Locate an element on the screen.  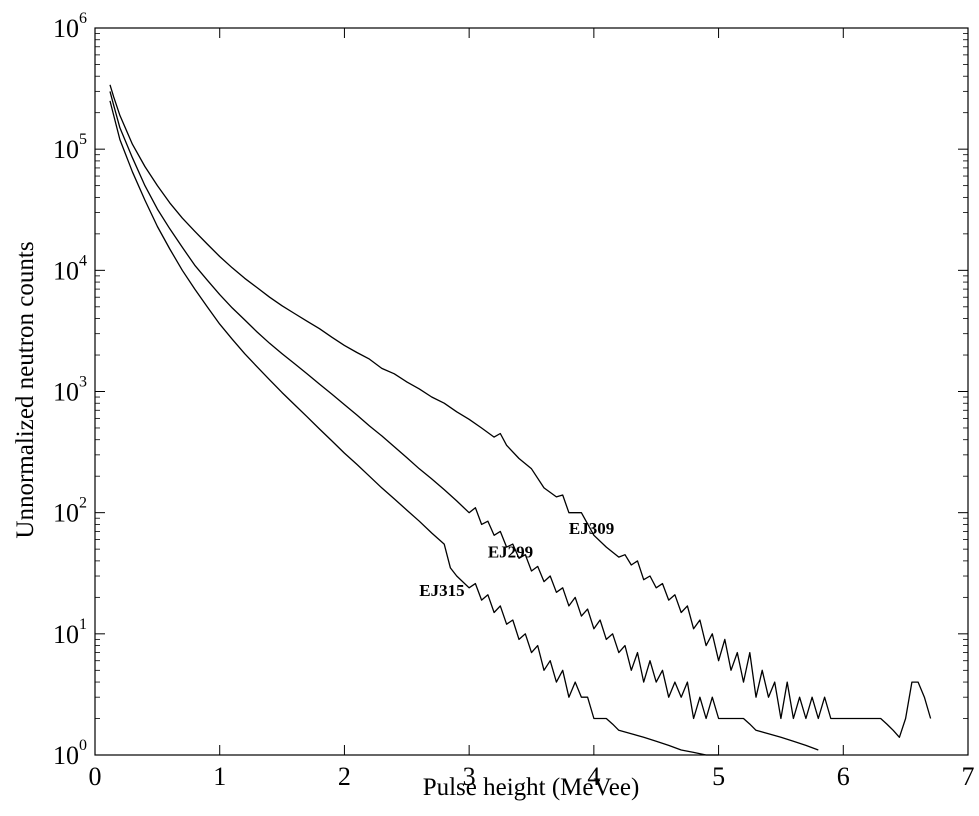
y-axis-title: Unnormalized neutron counts is located at coordinates (25, 389).